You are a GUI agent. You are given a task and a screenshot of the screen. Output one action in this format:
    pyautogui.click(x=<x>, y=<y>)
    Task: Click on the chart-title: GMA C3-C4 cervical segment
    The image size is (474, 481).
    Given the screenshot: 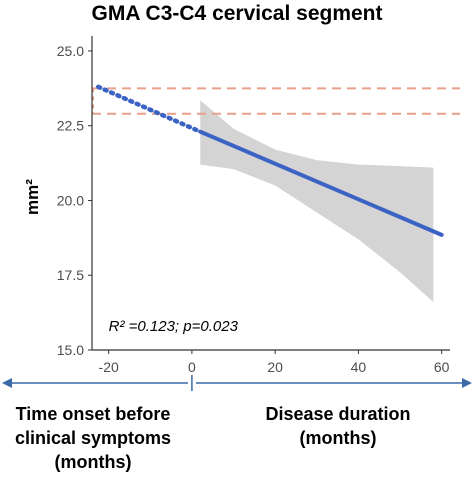 What is the action you would take?
    pyautogui.click(x=237, y=13)
    